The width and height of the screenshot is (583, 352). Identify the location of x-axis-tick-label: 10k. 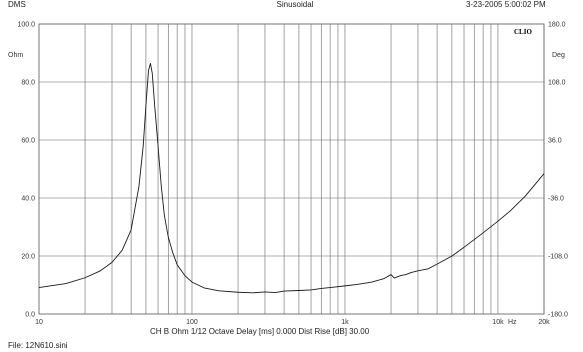
(498, 322).